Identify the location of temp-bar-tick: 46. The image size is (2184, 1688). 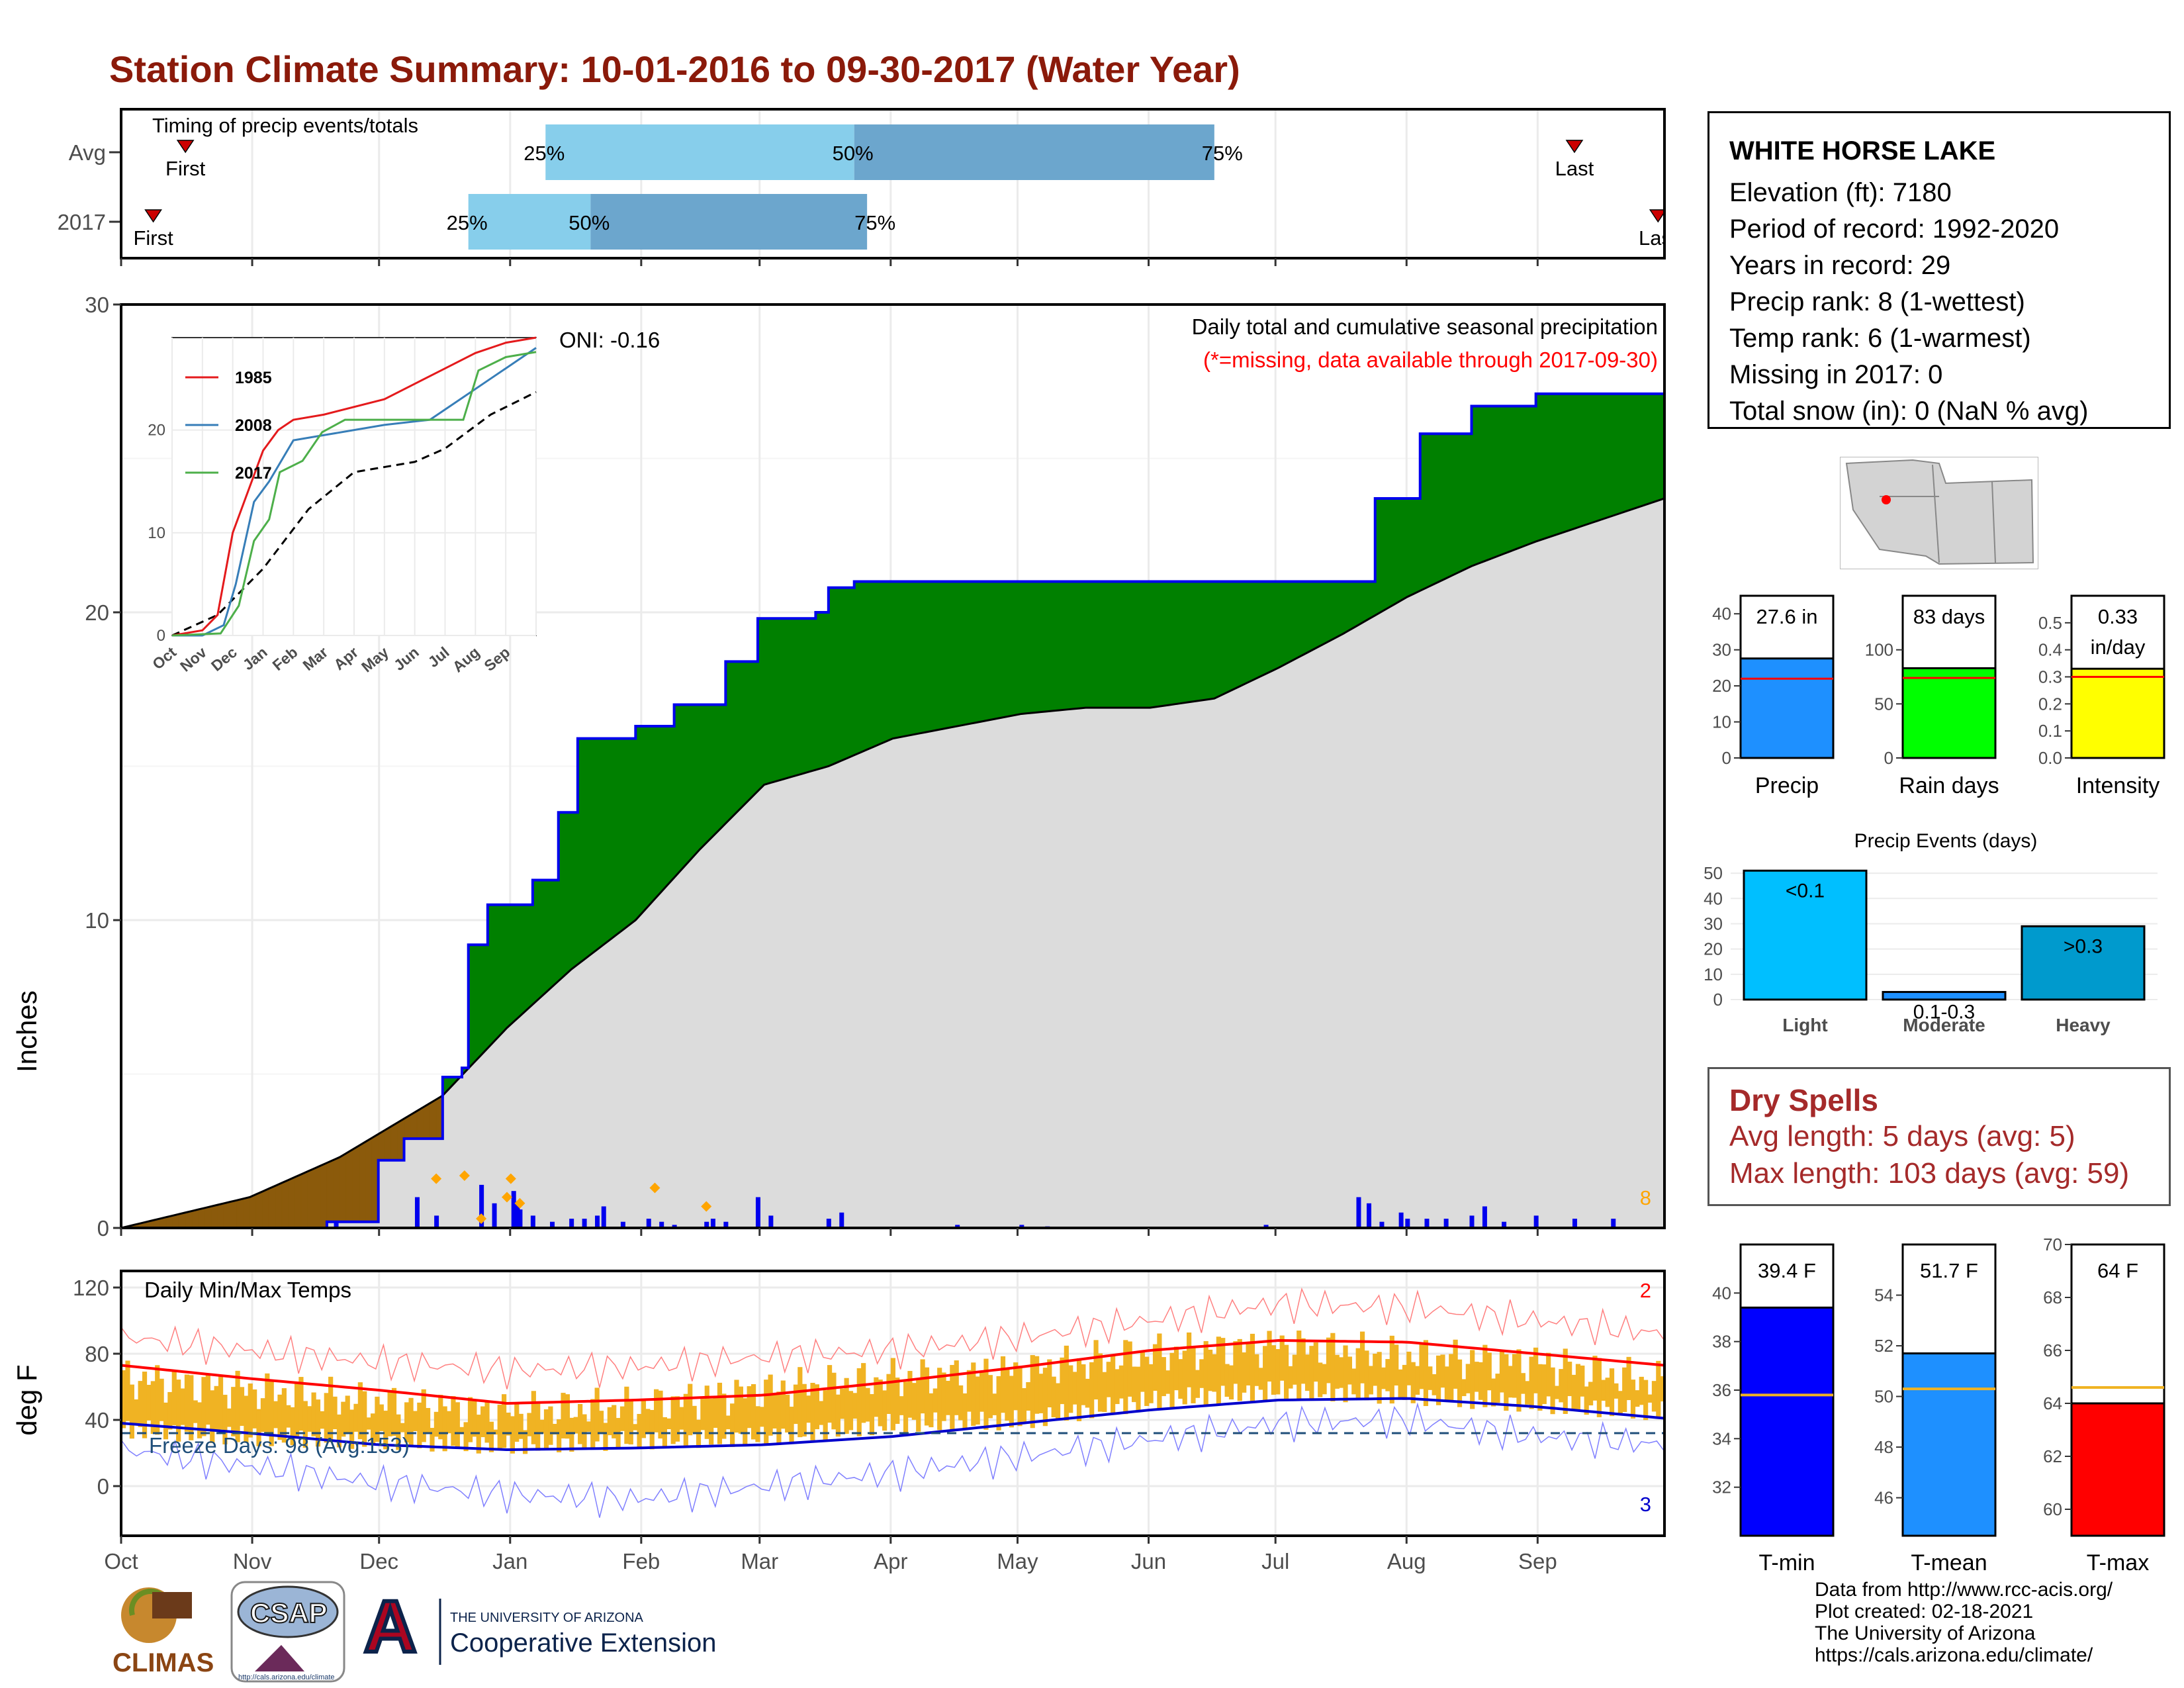
(1883, 1498).